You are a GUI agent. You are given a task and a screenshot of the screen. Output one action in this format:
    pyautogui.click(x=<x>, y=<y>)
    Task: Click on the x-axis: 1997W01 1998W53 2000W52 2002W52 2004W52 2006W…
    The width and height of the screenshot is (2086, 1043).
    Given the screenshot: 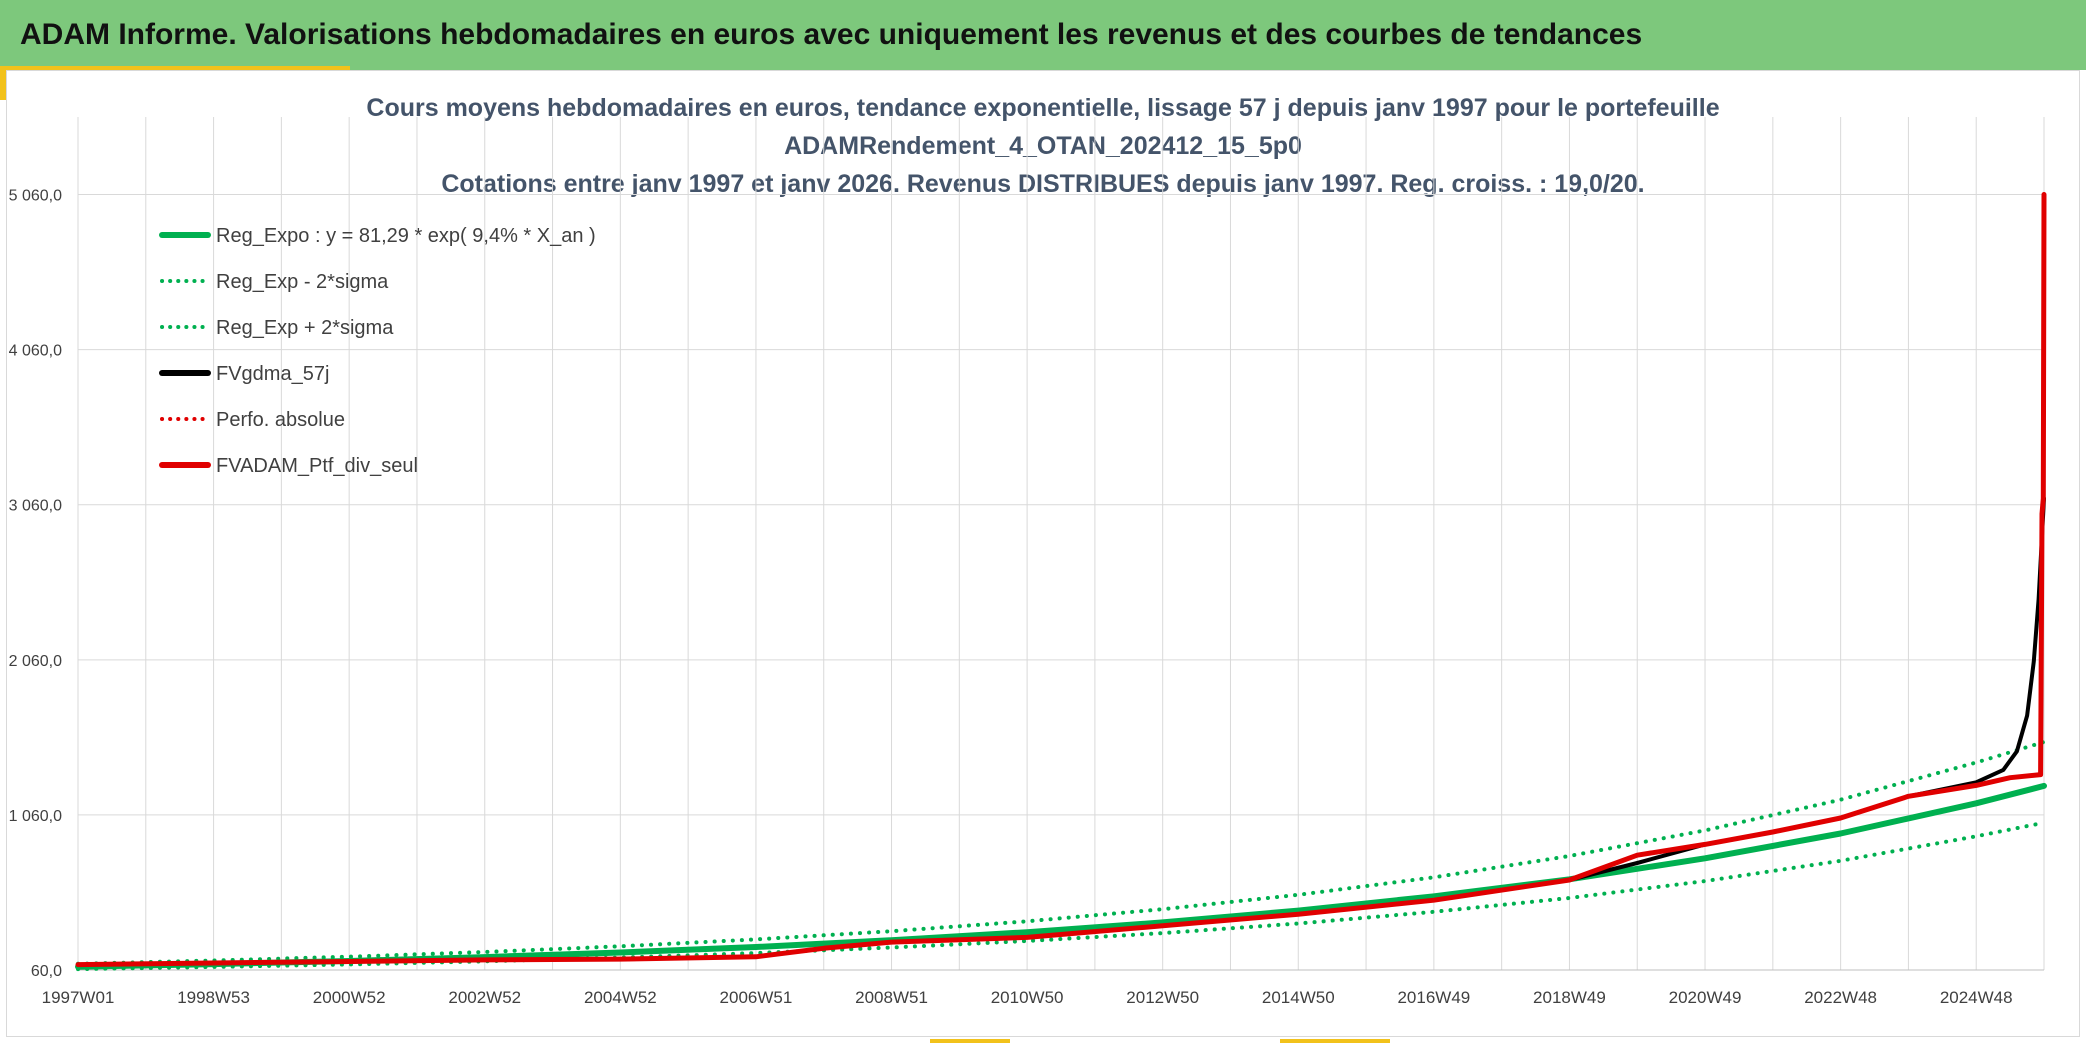 What is the action you would take?
    pyautogui.click(x=1043, y=988)
    